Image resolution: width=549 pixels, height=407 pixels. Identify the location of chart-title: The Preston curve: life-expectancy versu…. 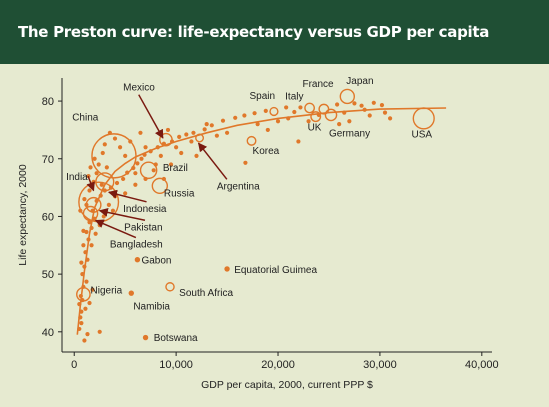
(254, 32).